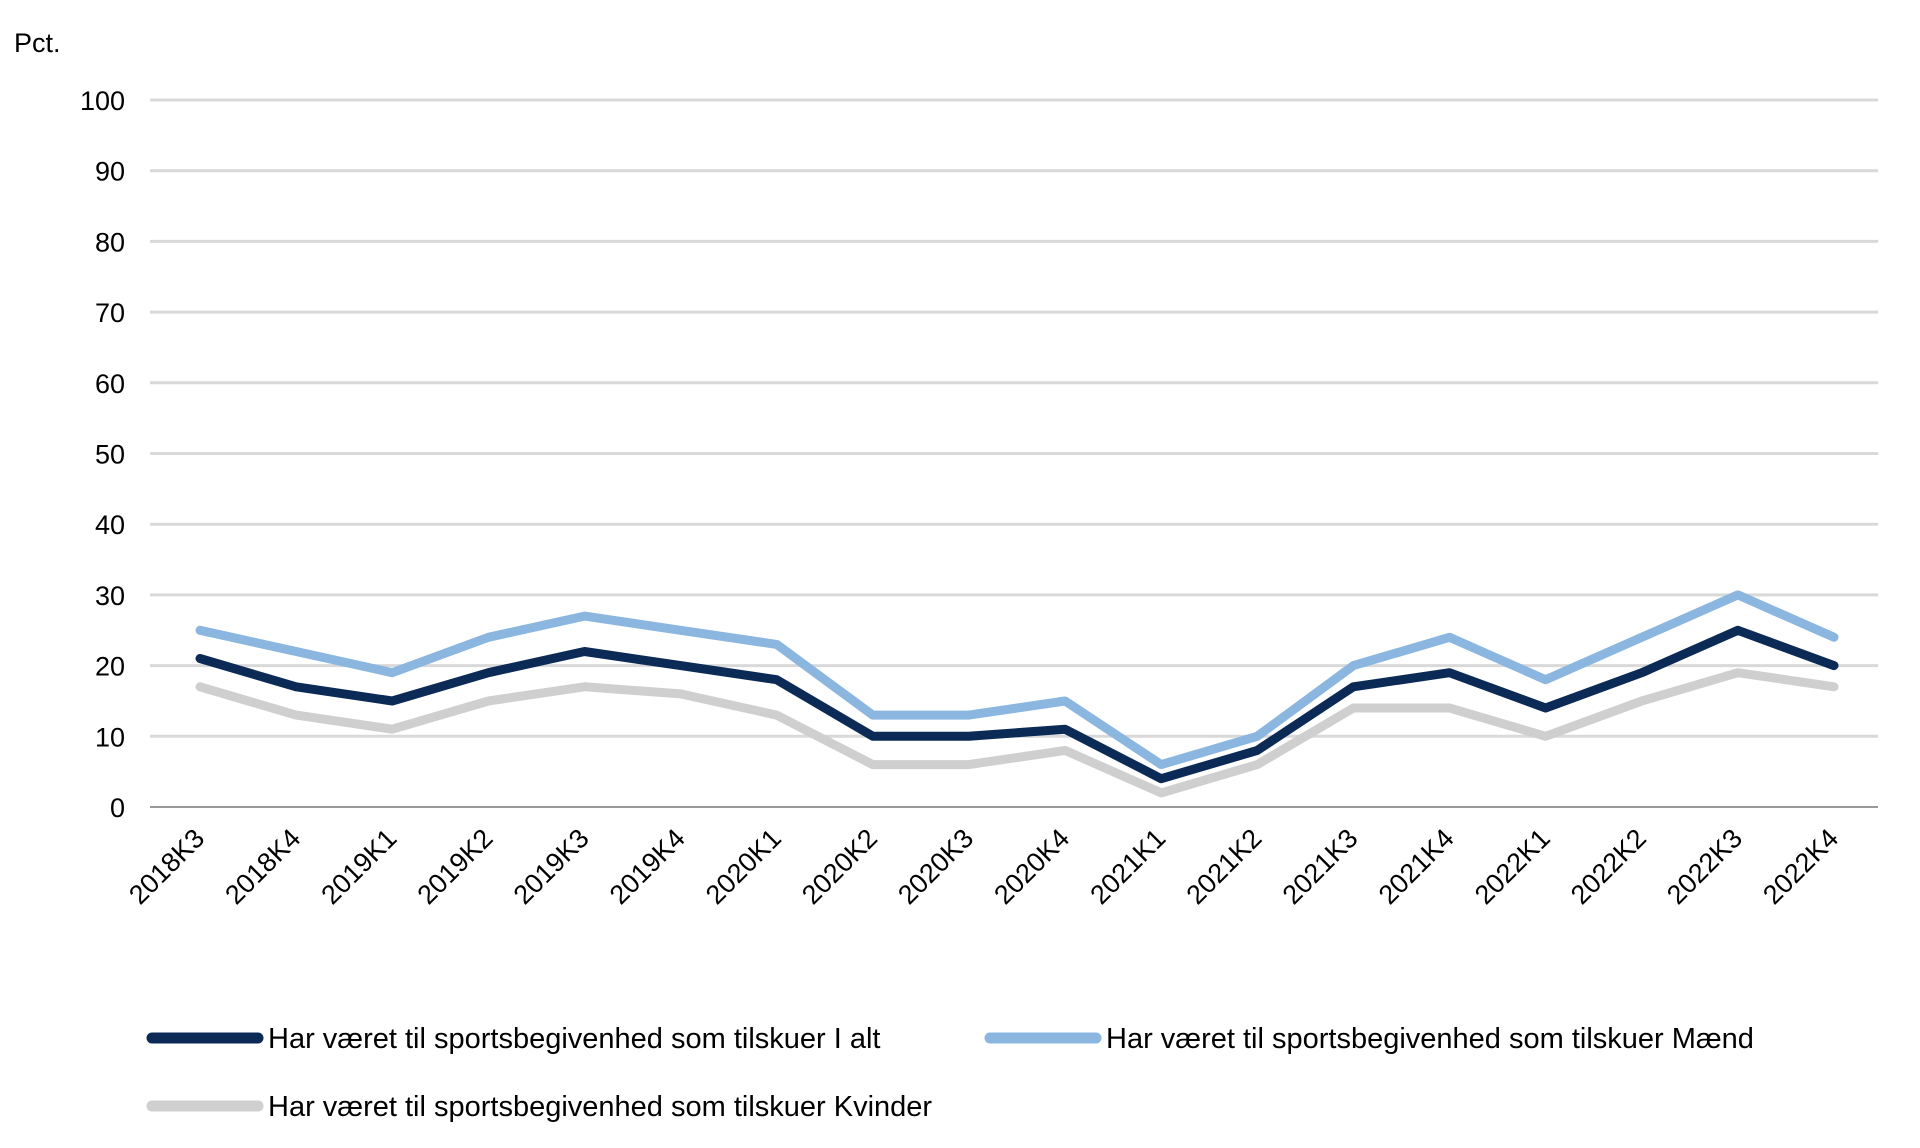 This screenshot has height=1148, width=1920. What do you see at coordinates (1416, 866) in the screenshot?
I see `x-tick-label: 2021K4` at bounding box center [1416, 866].